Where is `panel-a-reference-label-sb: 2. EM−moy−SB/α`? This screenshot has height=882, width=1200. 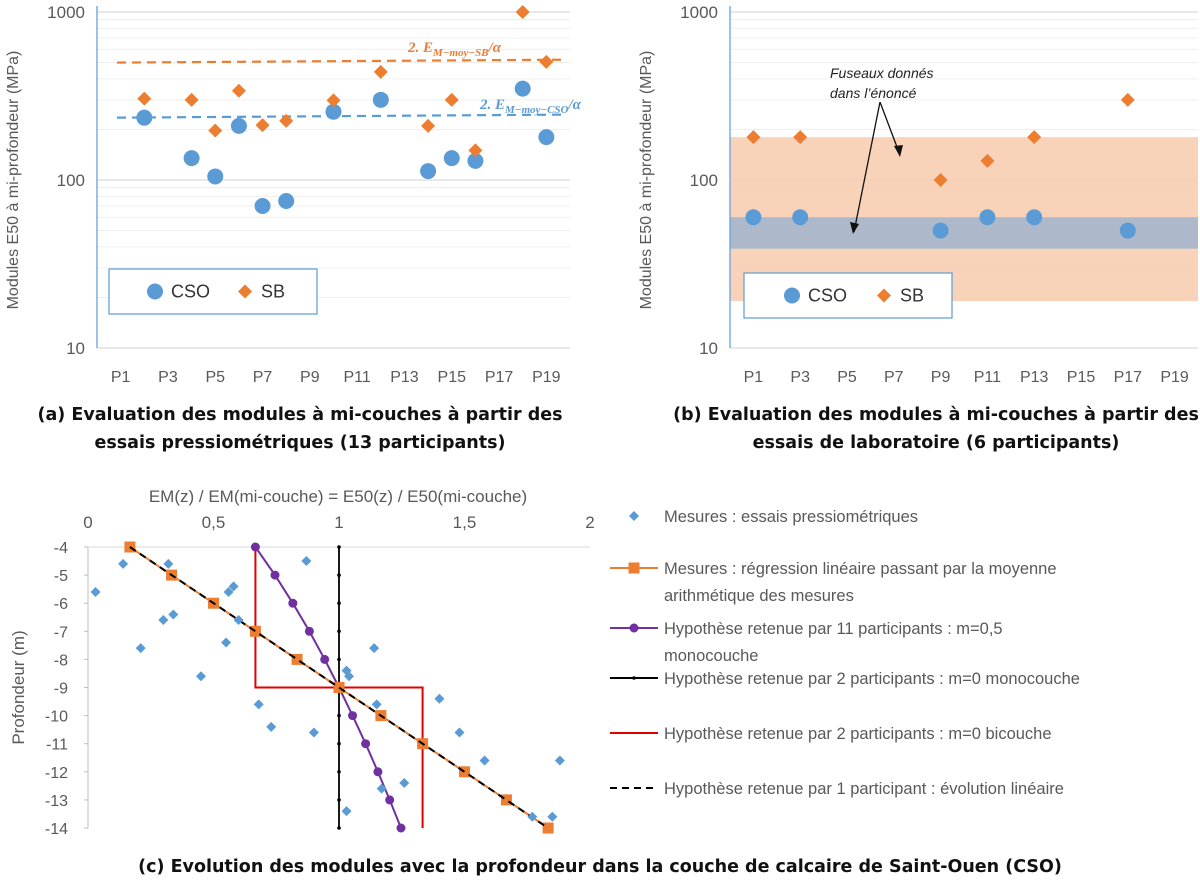 panel-a-reference-label-sb: 2. EM−moy−SB/α is located at coordinates (454, 49).